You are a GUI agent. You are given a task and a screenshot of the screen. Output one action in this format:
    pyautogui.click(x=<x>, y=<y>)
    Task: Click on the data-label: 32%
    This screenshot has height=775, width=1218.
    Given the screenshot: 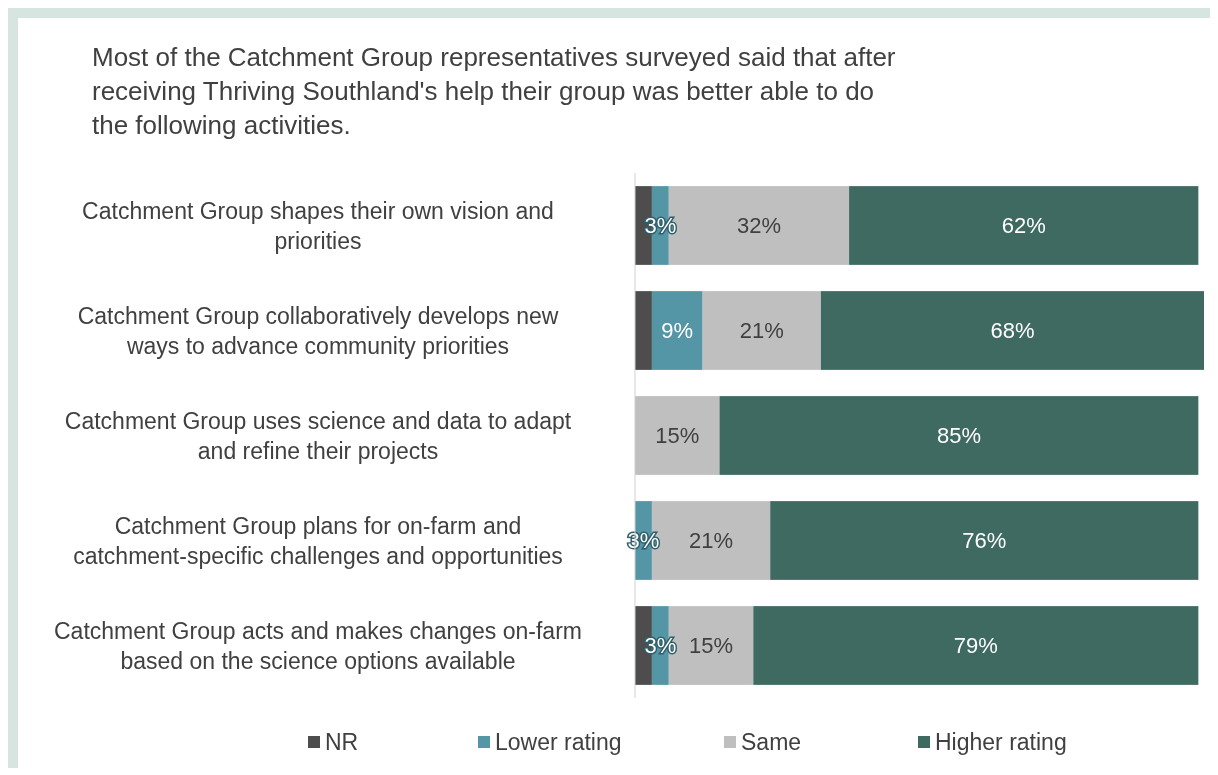 What is the action you would take?
    pyautogui.click(x=758, y=226)
    